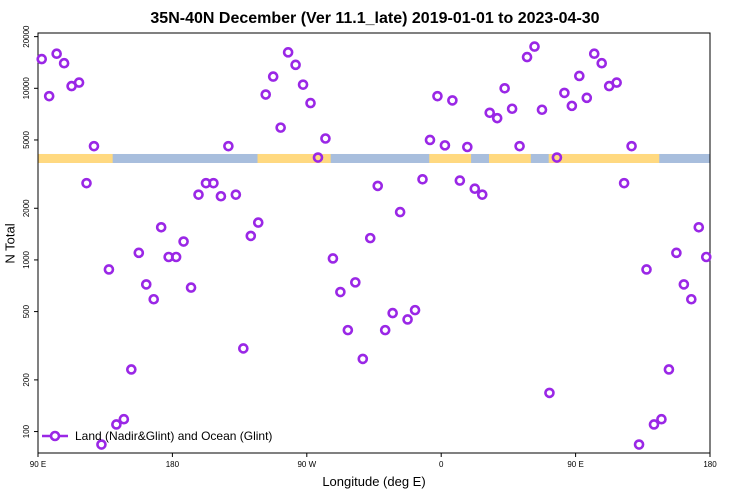 This screenshot has height=500, width=750. Describe the element at coordinates (26, 311) in the screenshot. I see `y-tick-label: 500` at that location.